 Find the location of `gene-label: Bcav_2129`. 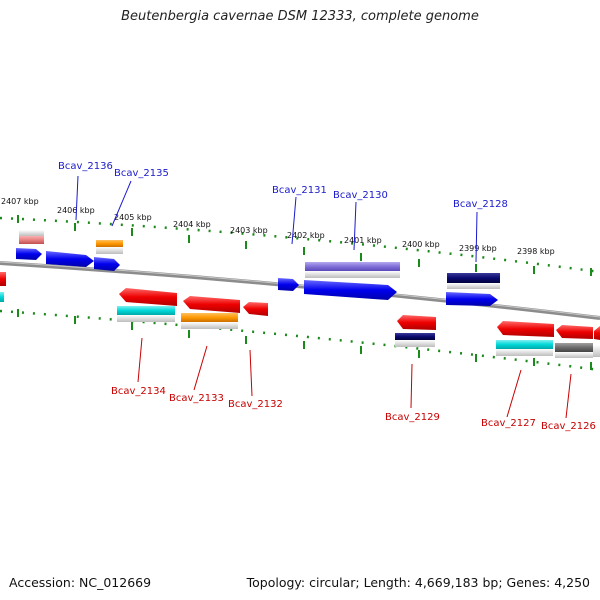

gene-label: Bcav_2129 is located at coordinates (412, 417).